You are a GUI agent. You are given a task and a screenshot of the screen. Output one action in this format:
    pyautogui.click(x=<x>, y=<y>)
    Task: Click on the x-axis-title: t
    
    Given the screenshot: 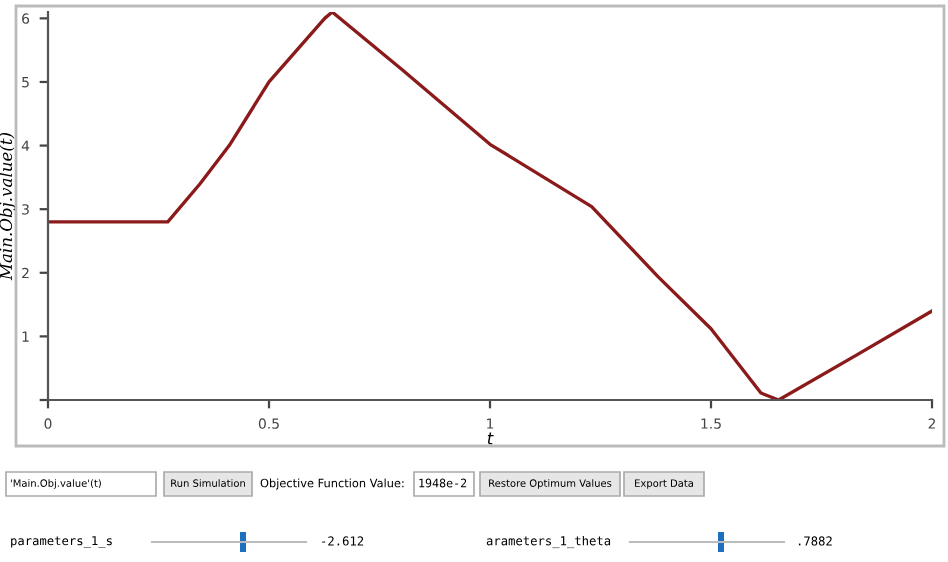 What is the action you would take?
    pyautogui.click(x=490, y=438)
    